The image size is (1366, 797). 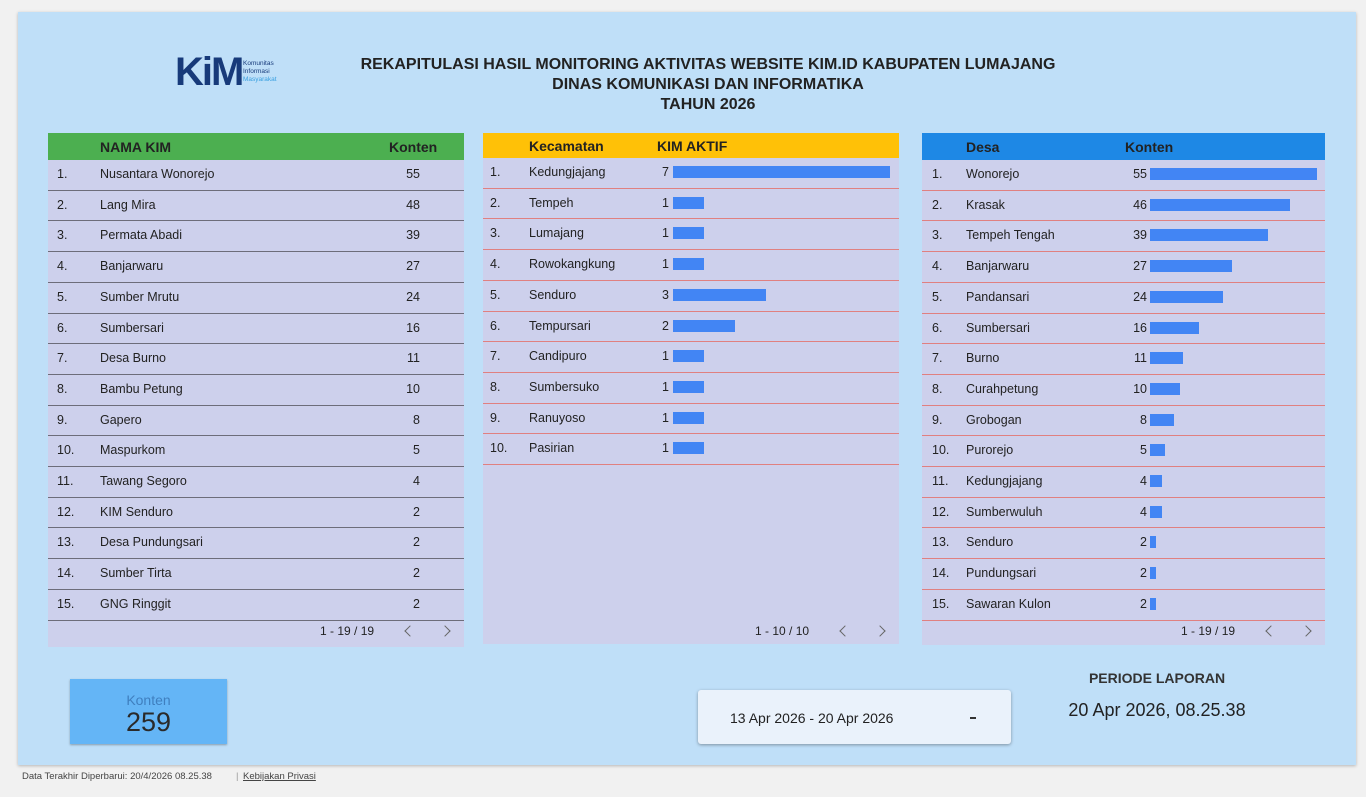 What do you see at coordinates (973, 718) in the screenshot?
I see `dropdown-icon` at bounding box center [973, 718].